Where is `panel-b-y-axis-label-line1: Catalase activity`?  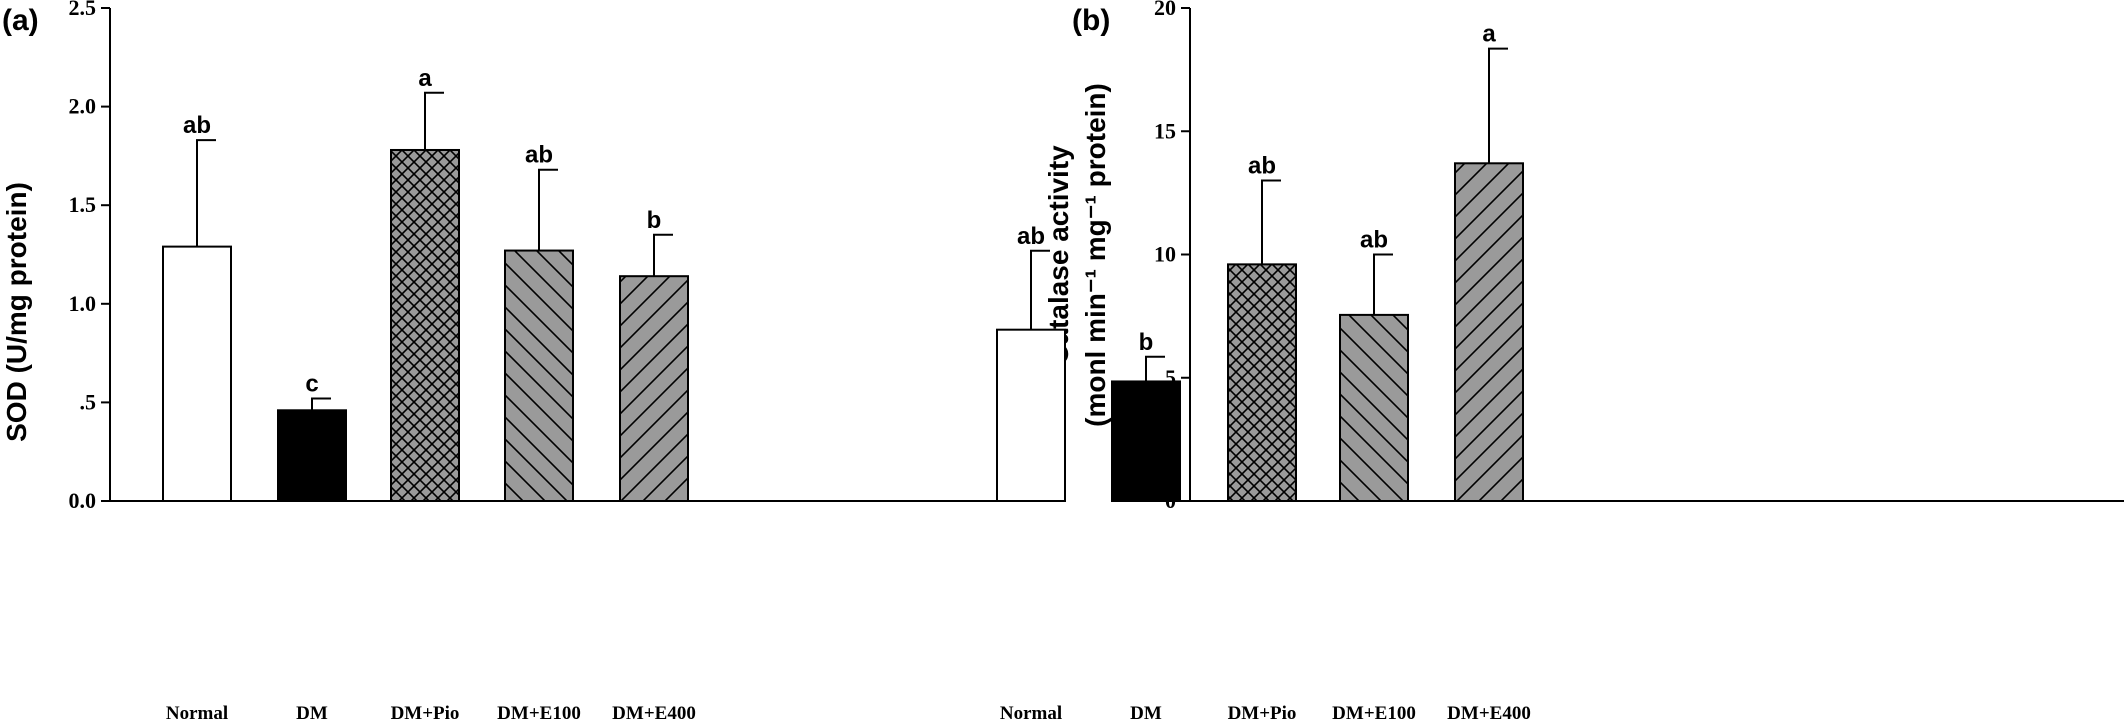 panel-b-y-axis-label-line1: Catalase activity is located at coordinates (1058, 255).